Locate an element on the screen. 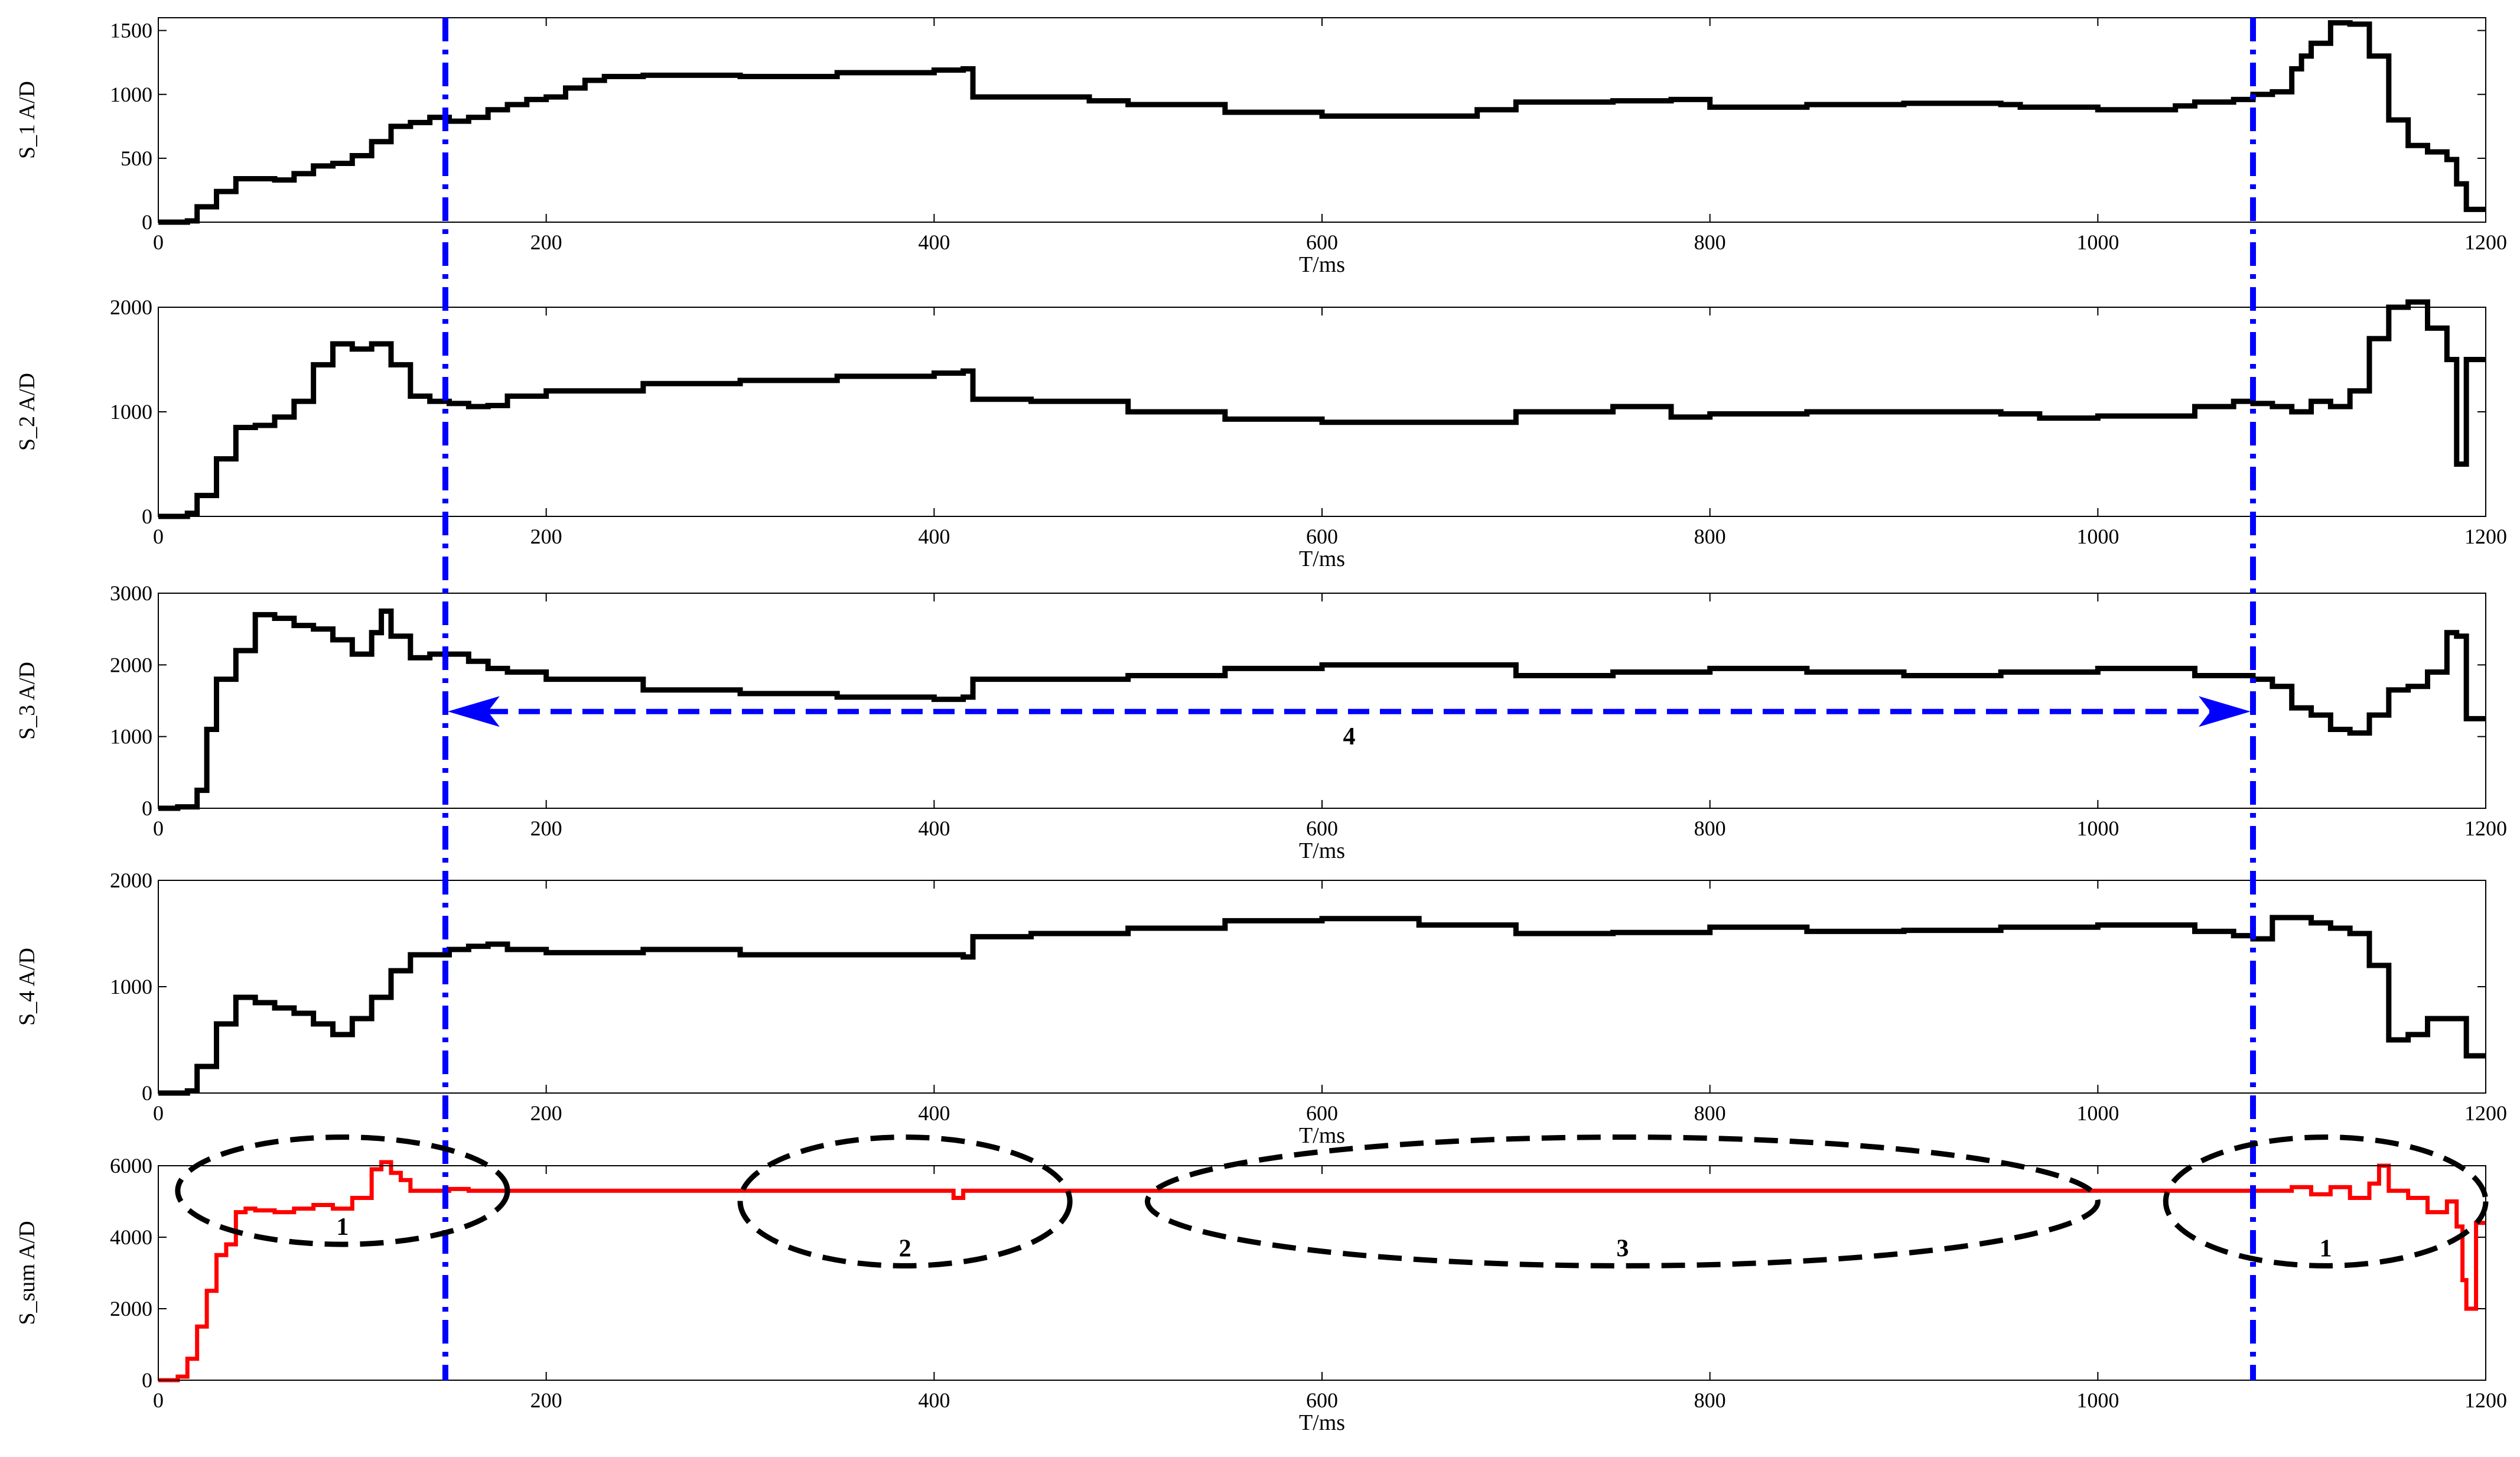  y-axis-label: S_1 A/D is located at coordinates (27, 120).